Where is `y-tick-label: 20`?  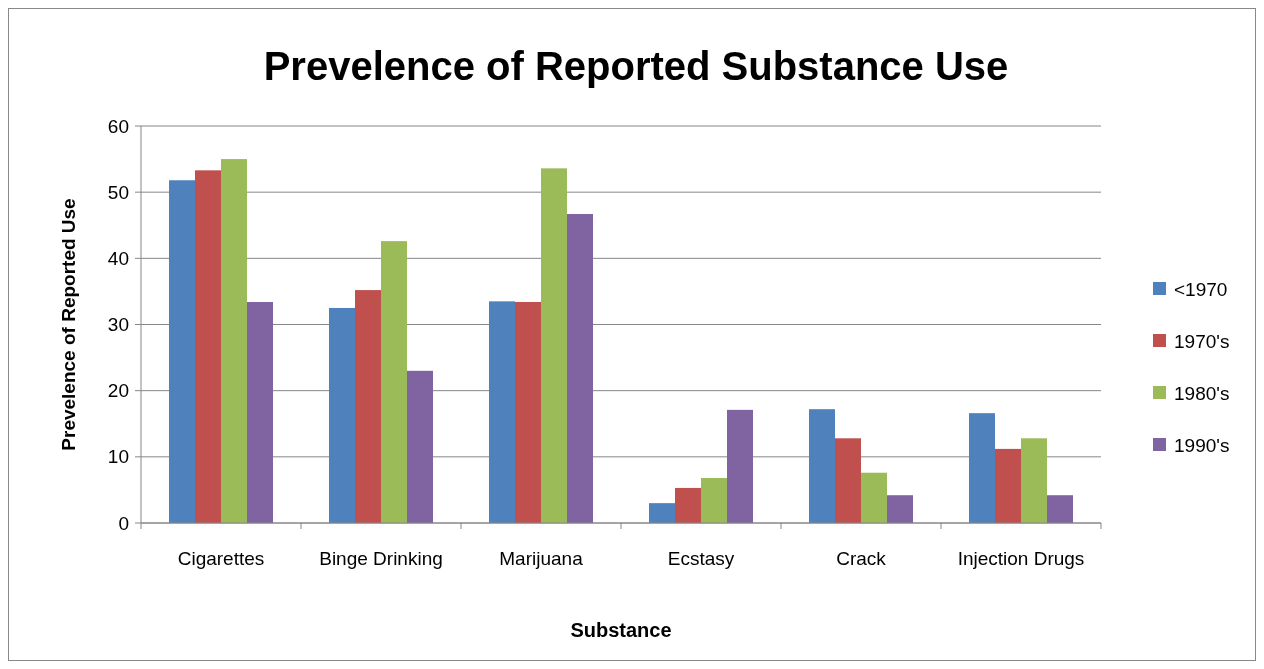
y-tick-label: 20 is located at coordinates (118, 391).